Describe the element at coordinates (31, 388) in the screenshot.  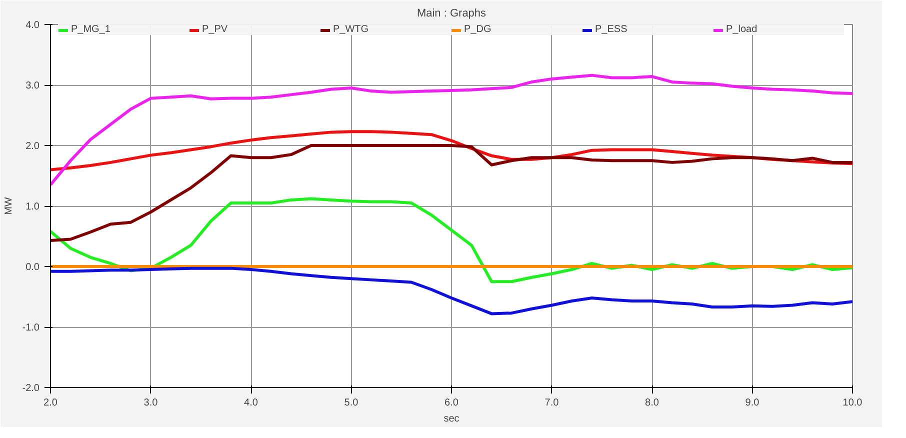
I see `y-tick-label: -2.0` at that location.